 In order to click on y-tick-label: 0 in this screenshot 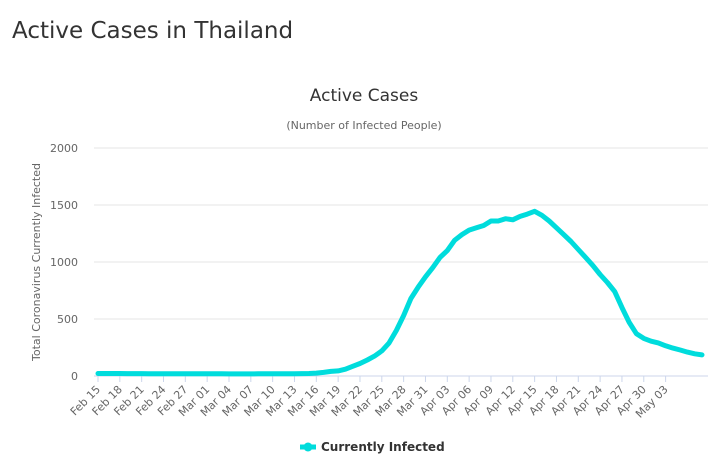, I will do `click(74, 376)`.